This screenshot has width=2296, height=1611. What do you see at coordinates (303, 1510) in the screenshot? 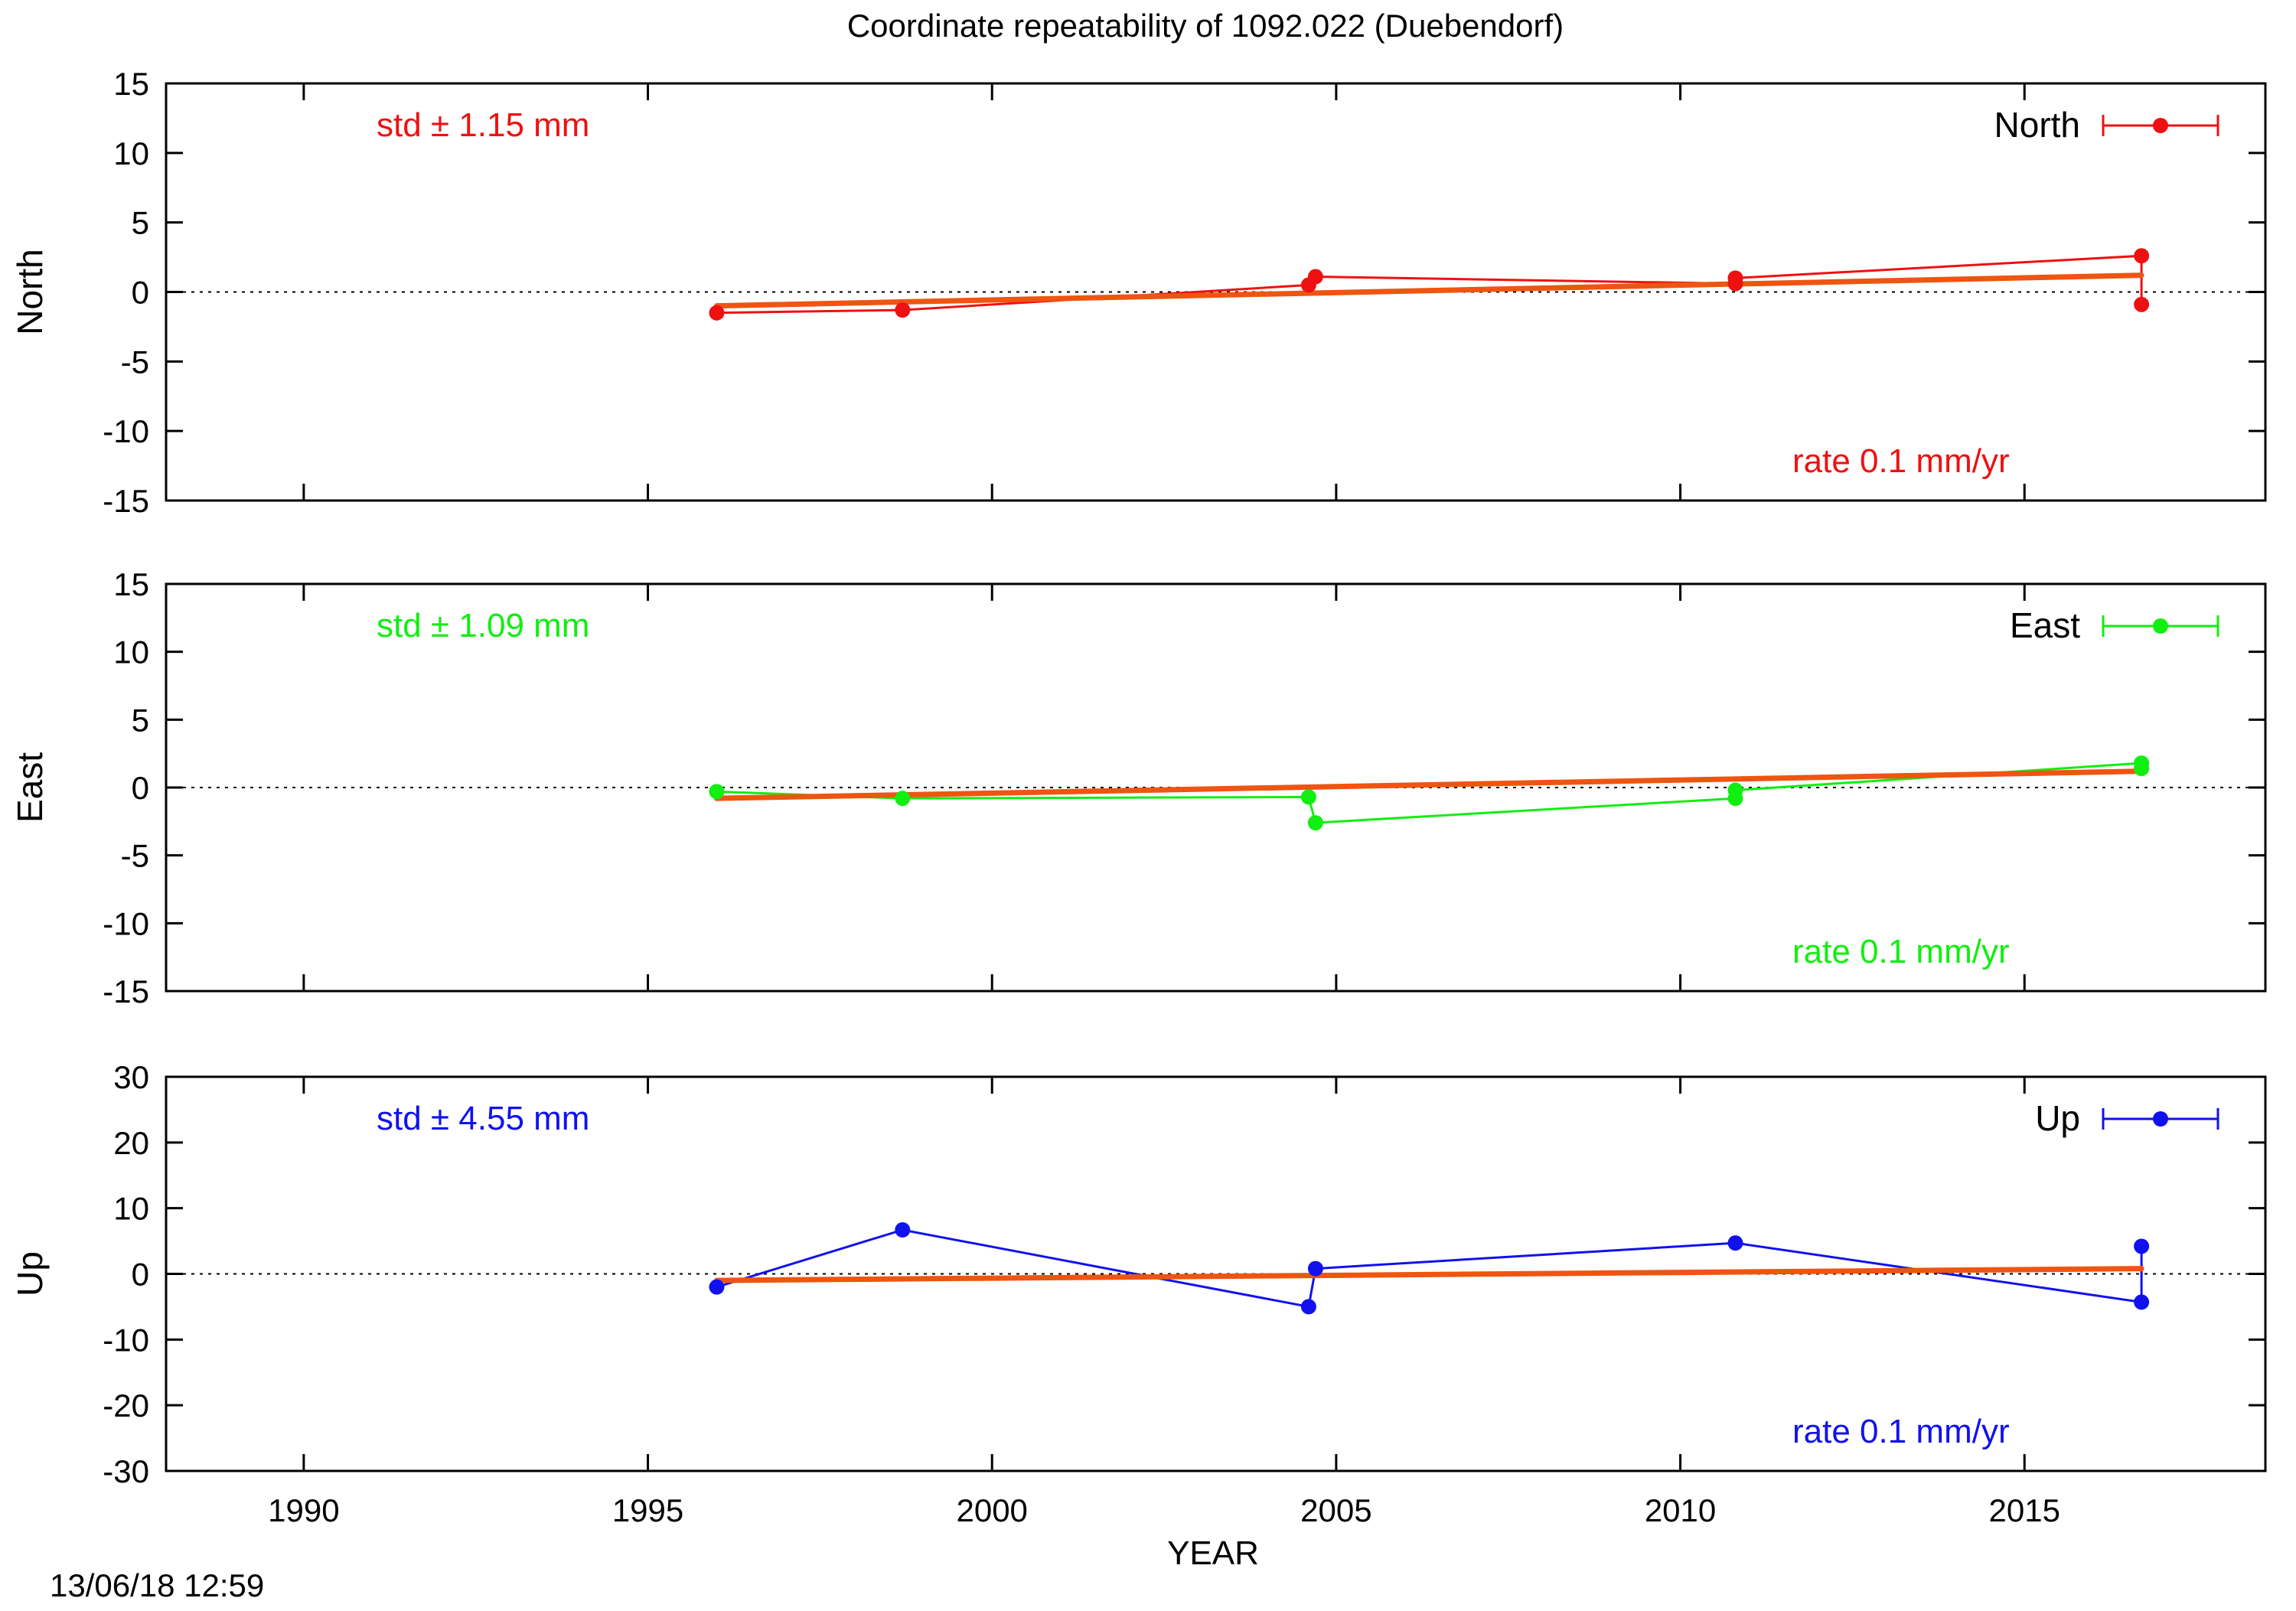
I see `x-tick-label: 1990` at bounding box center [303, 1510].